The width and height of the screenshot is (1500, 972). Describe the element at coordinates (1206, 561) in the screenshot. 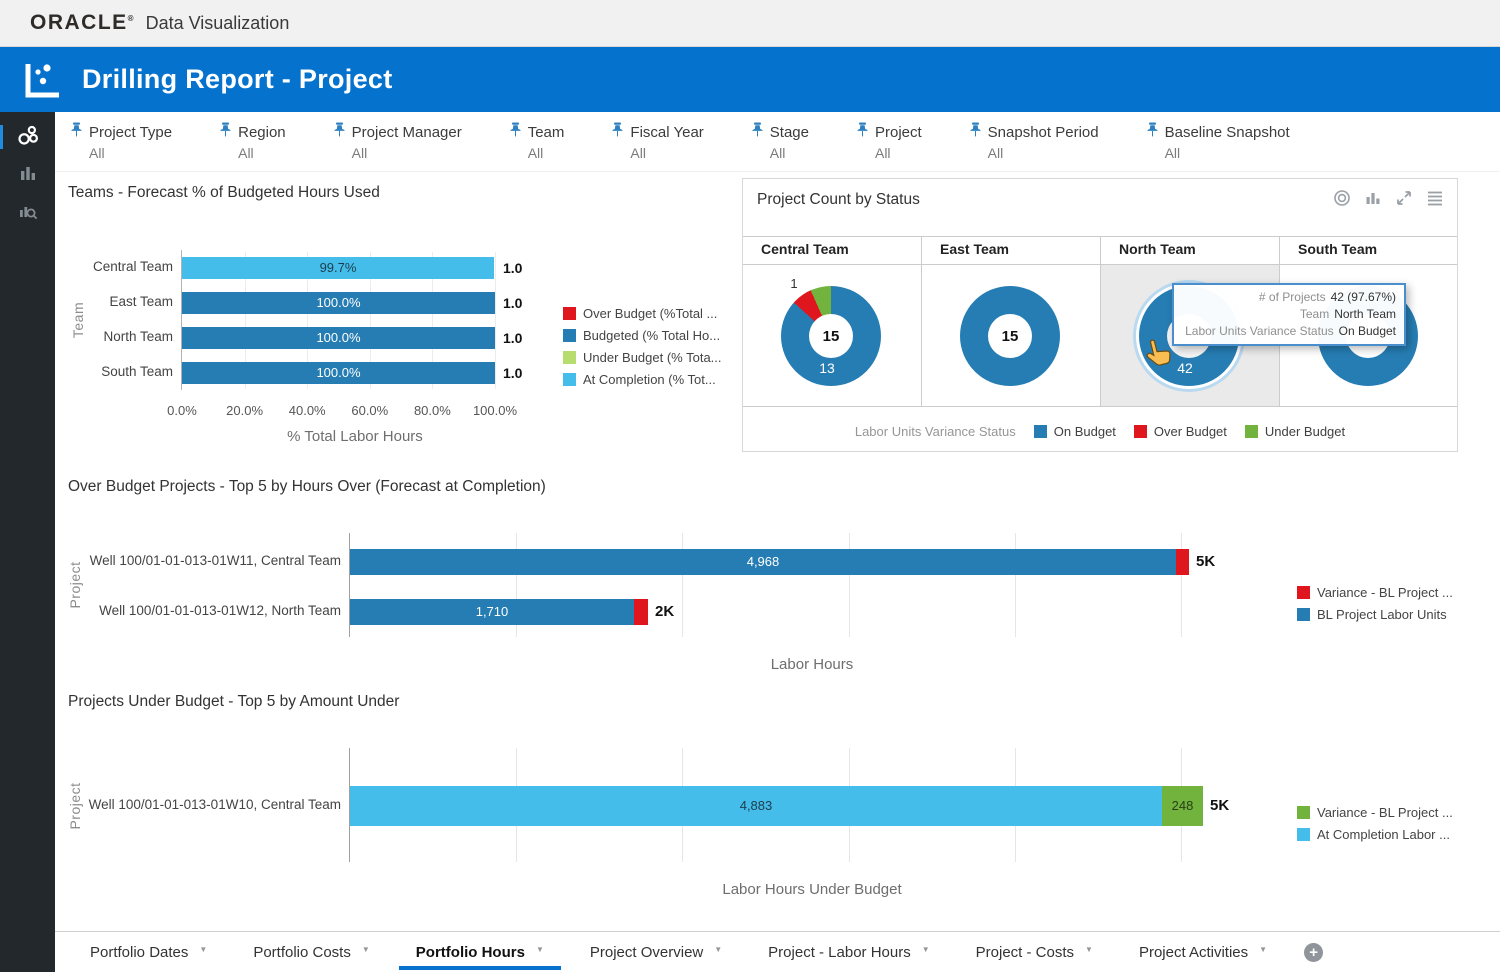

I see `bar-total-label: 5K` at that location.